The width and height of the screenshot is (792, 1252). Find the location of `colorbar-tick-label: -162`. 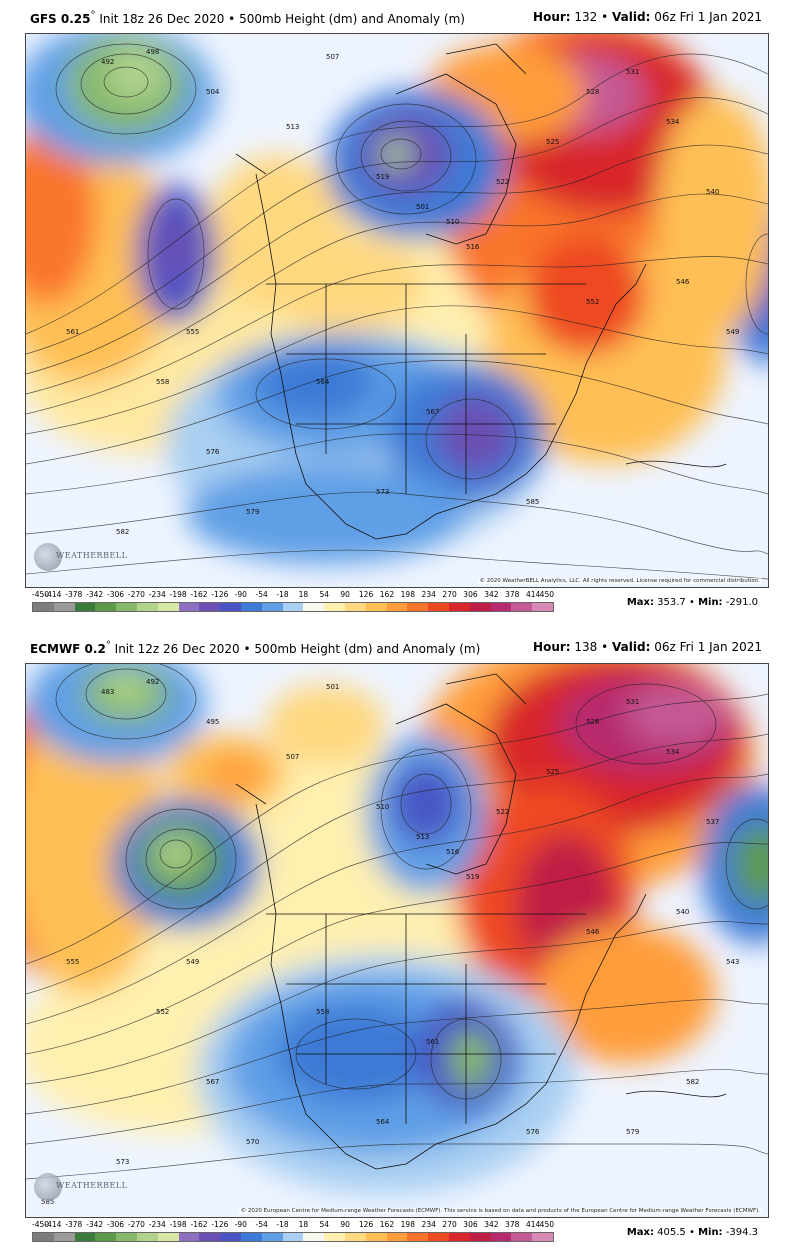

colorbar-tick-label: -162 is located at coordinates (199, 1224).